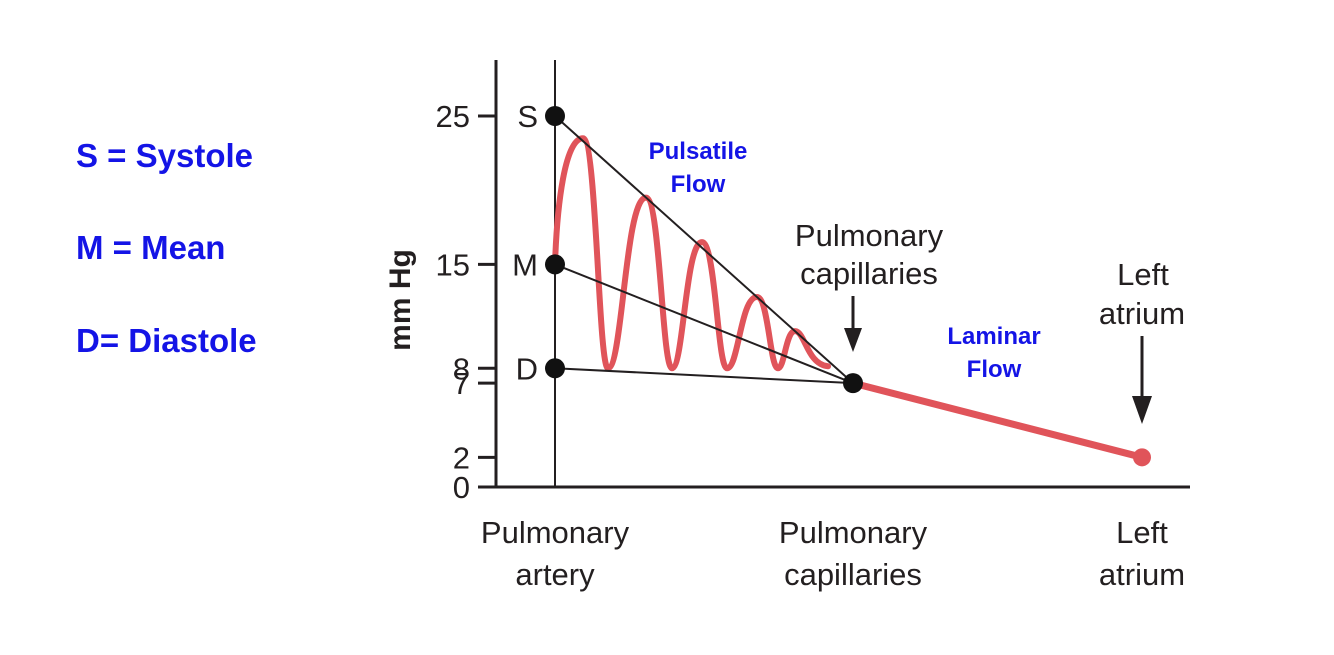 The height and width of the screenshot is (655, 1334). Describe the element at coordinates (853, 383) in the screenshot. I see `point-capillaries` at that location.